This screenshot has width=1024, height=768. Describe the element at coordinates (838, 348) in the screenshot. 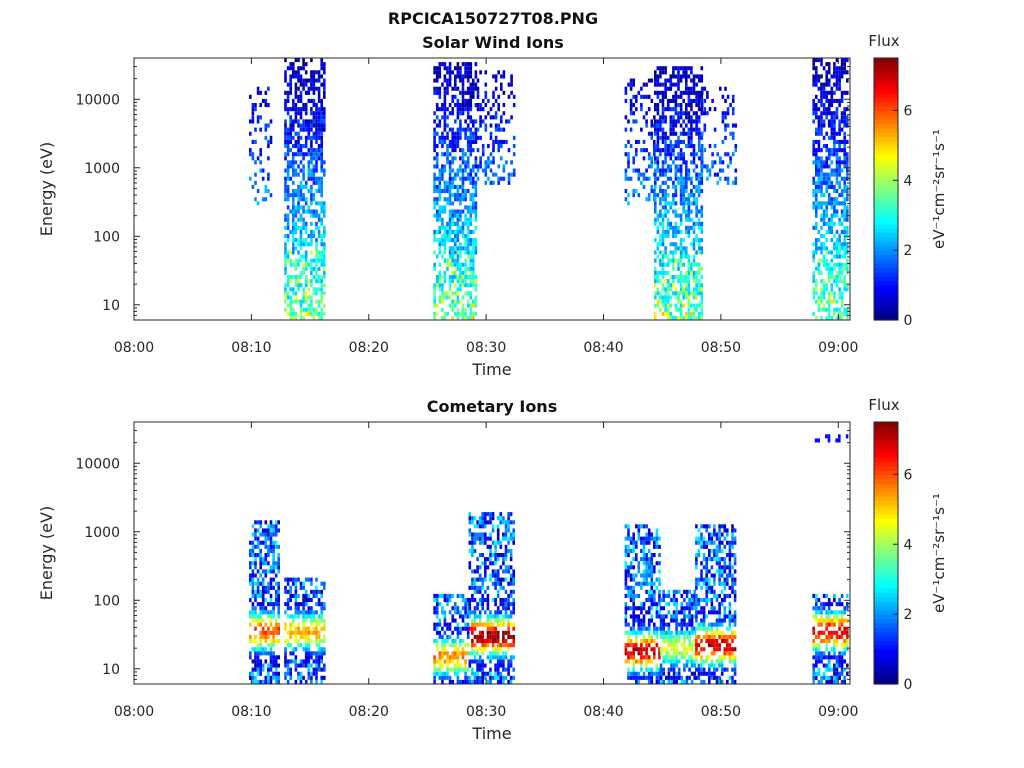

I see `x-tick-label: 09:00` at that location.